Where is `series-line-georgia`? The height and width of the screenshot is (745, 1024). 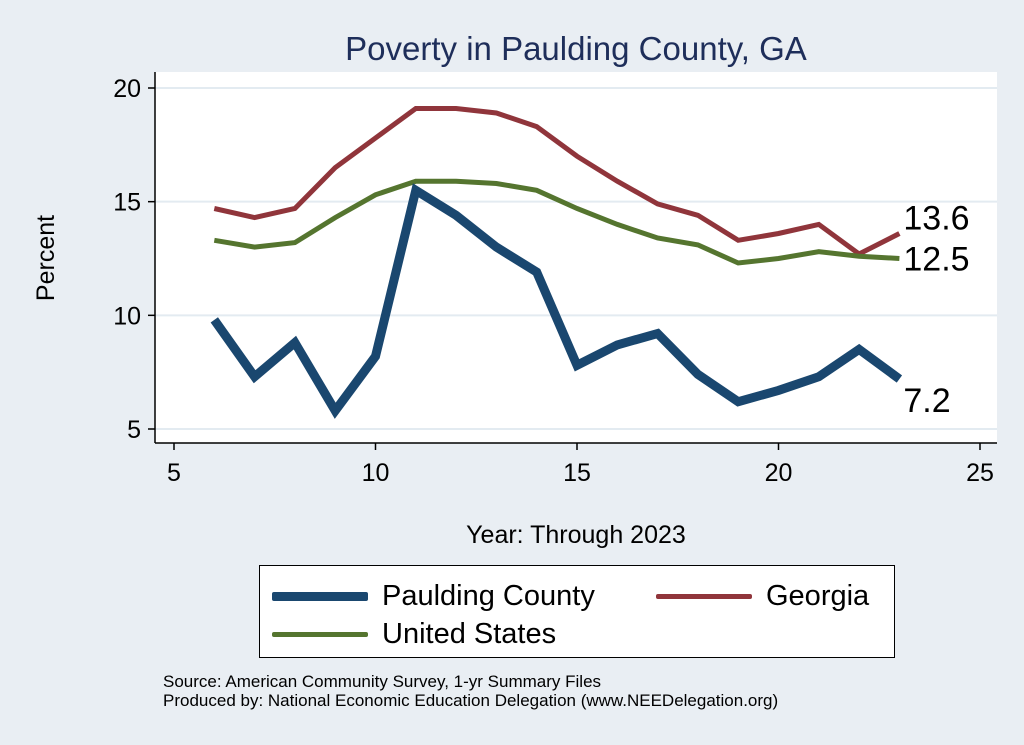 series-line-georgia is located at coordinates (557, 181).